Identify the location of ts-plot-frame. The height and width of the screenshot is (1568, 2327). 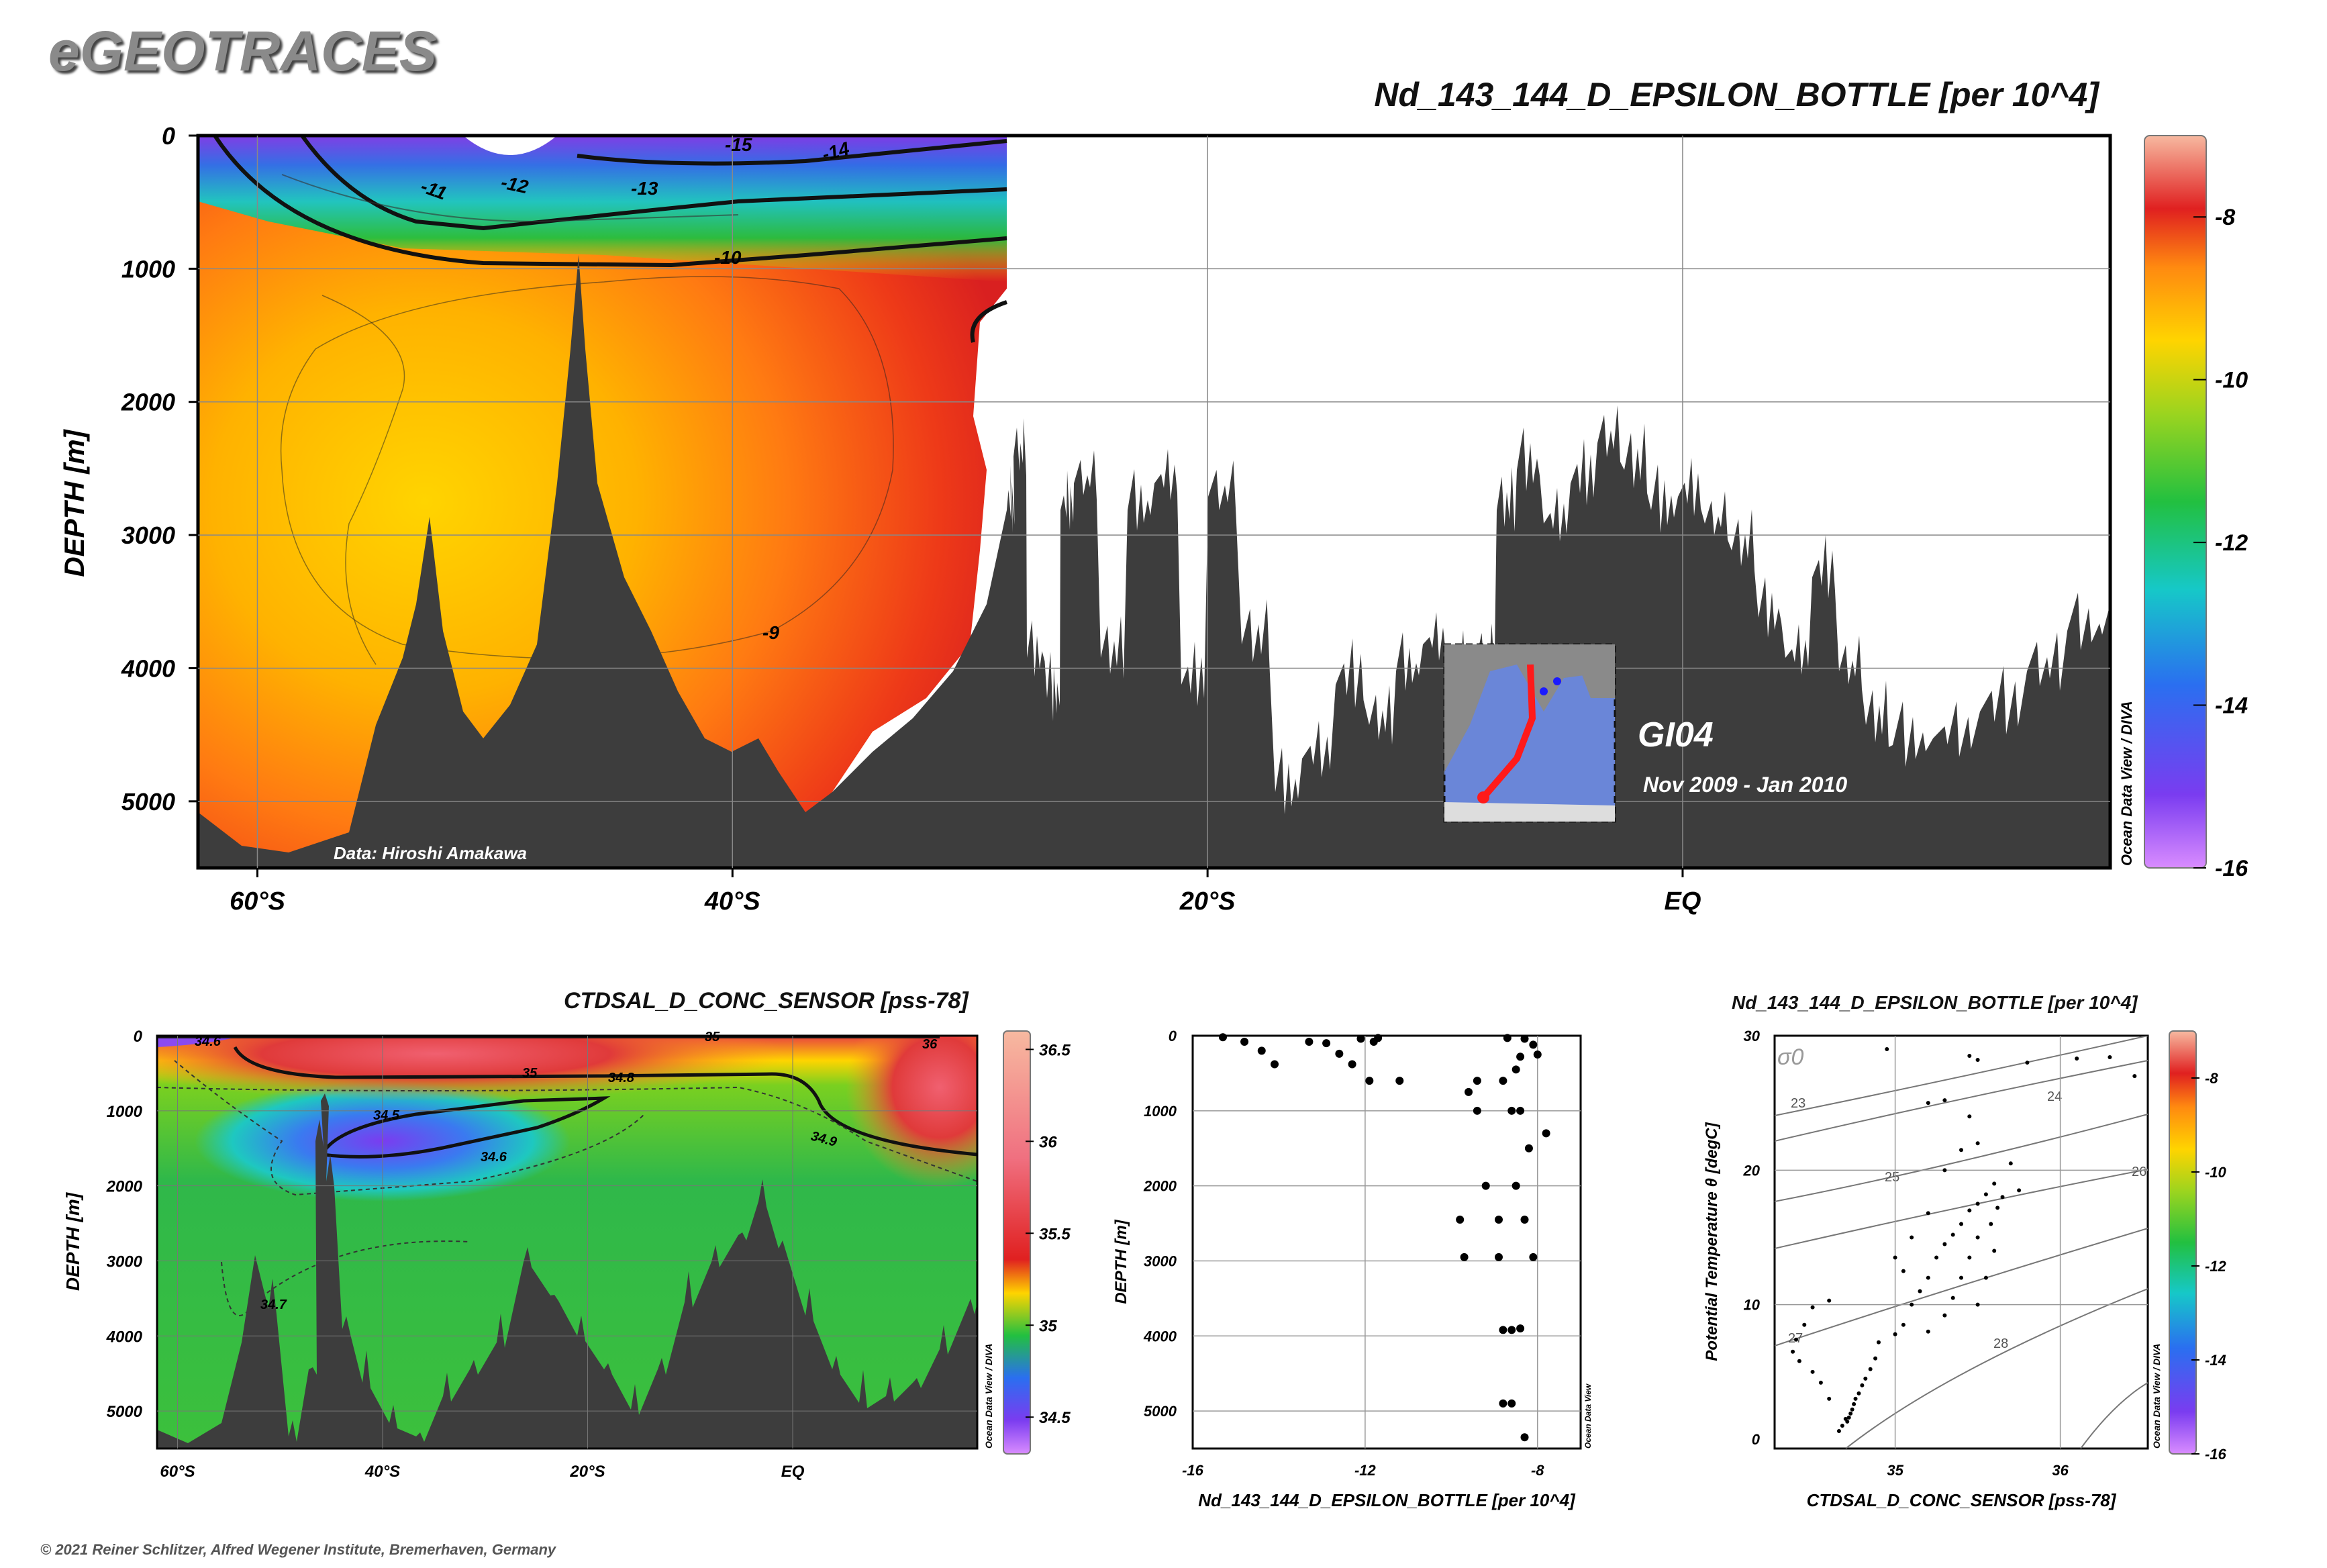
(1961, 1242).